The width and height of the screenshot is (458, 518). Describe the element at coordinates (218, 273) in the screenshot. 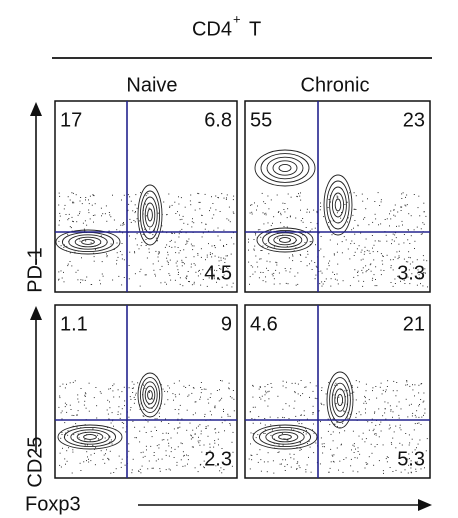

I see `quadrant-value: 4.5` at that location.